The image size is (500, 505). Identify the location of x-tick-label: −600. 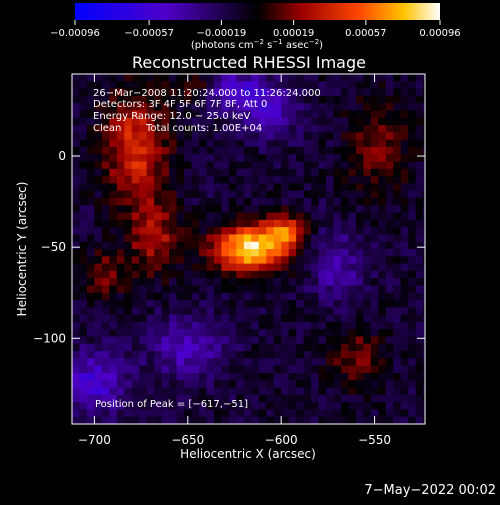
(281, 440).